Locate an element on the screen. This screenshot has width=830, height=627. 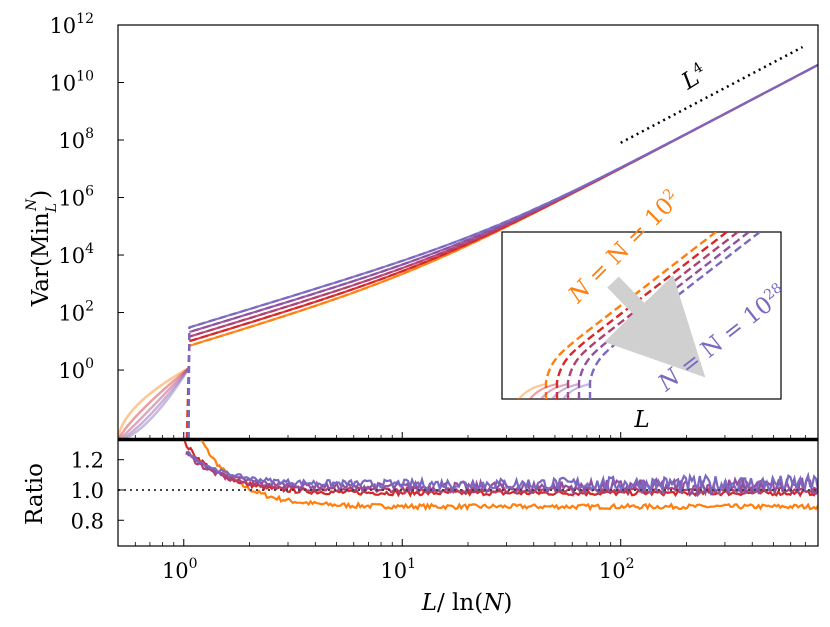
main-y-axis-label: Var(MinLN) is located at coordinates (42, 248).